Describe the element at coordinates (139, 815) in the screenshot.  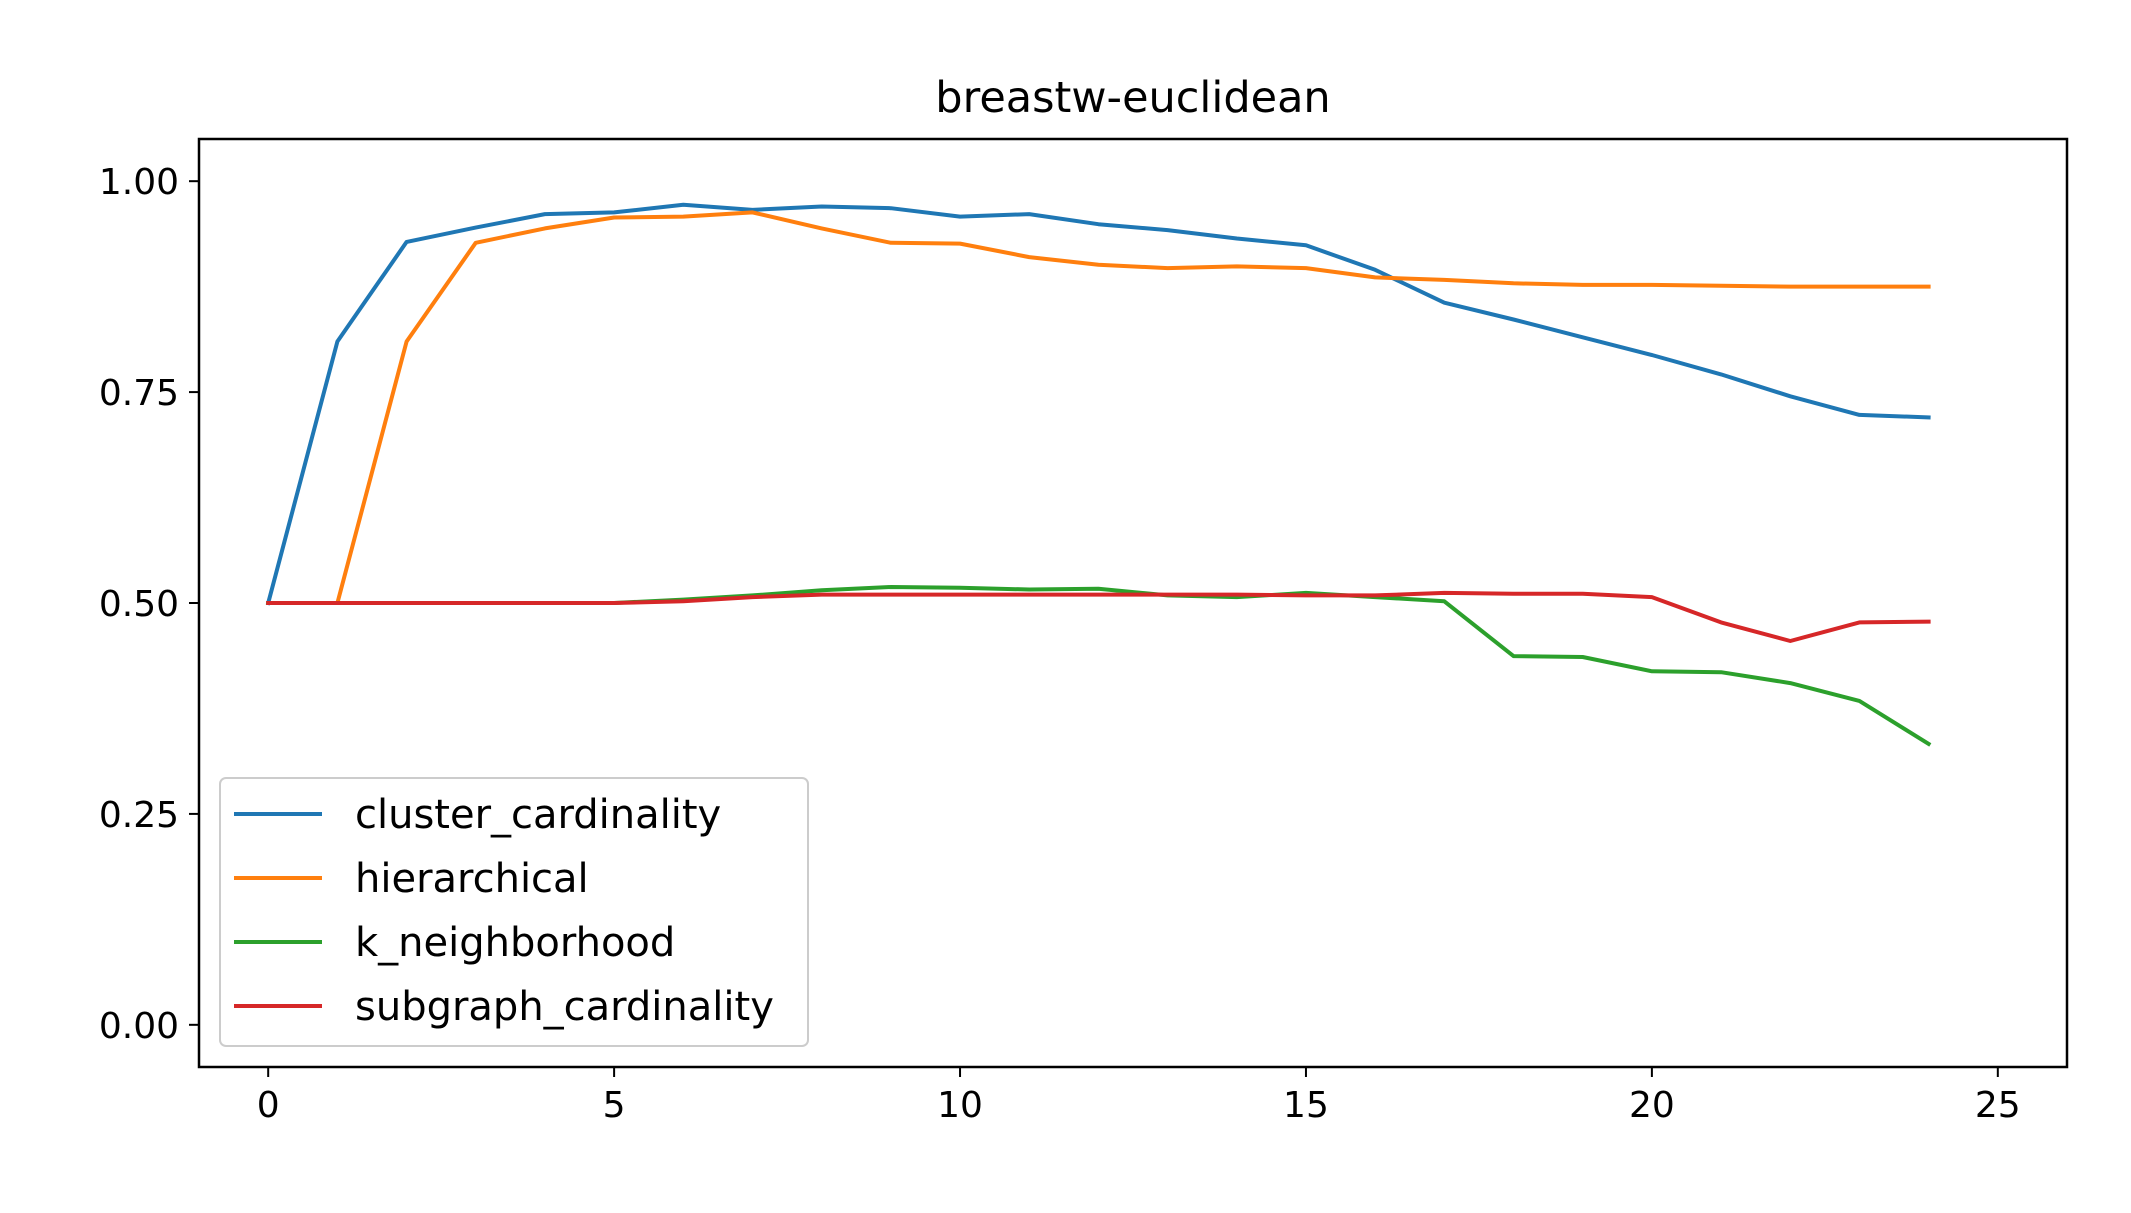
I see `y-tick-label: 0.25` at that location.